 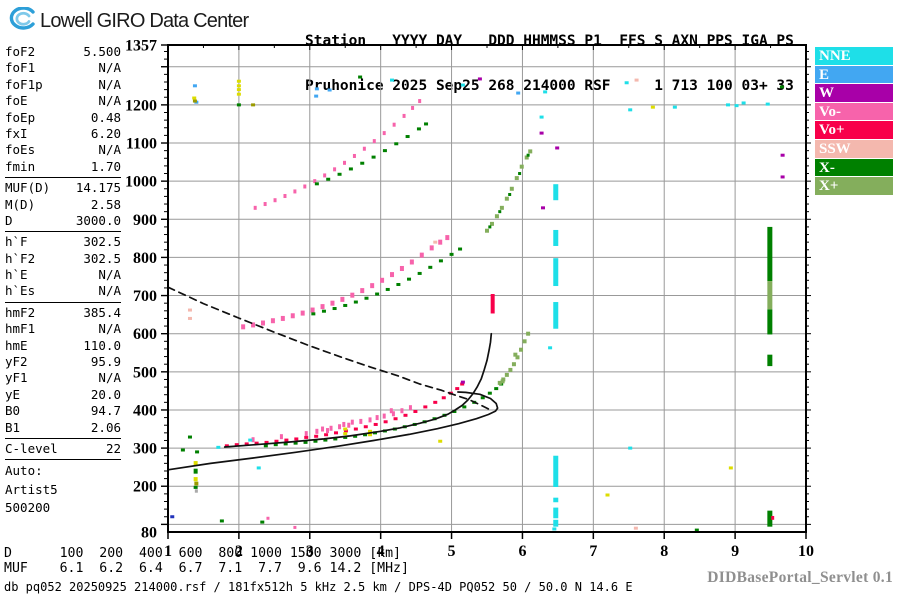 What do you see at coordinates (105, 427) in the screenshot?
I see `param-value: 2.06` at bounding box center [105, 427].